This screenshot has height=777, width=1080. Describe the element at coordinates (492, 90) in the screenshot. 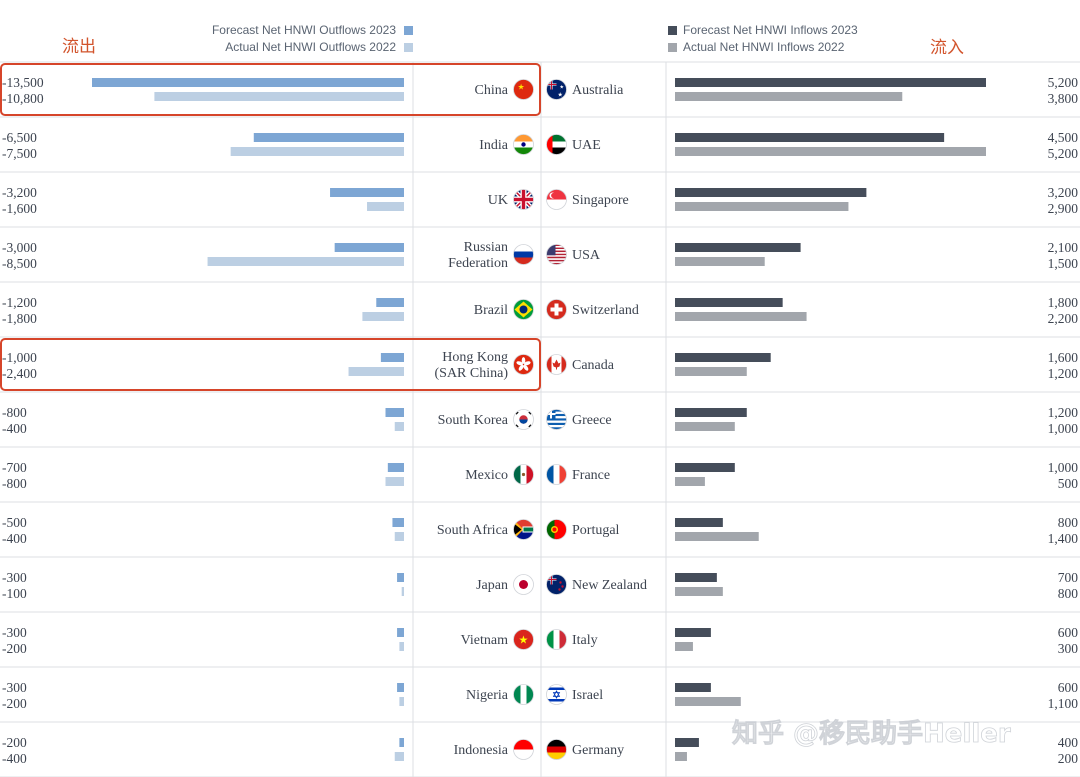

I see `outflow-country-label: China` at that location.